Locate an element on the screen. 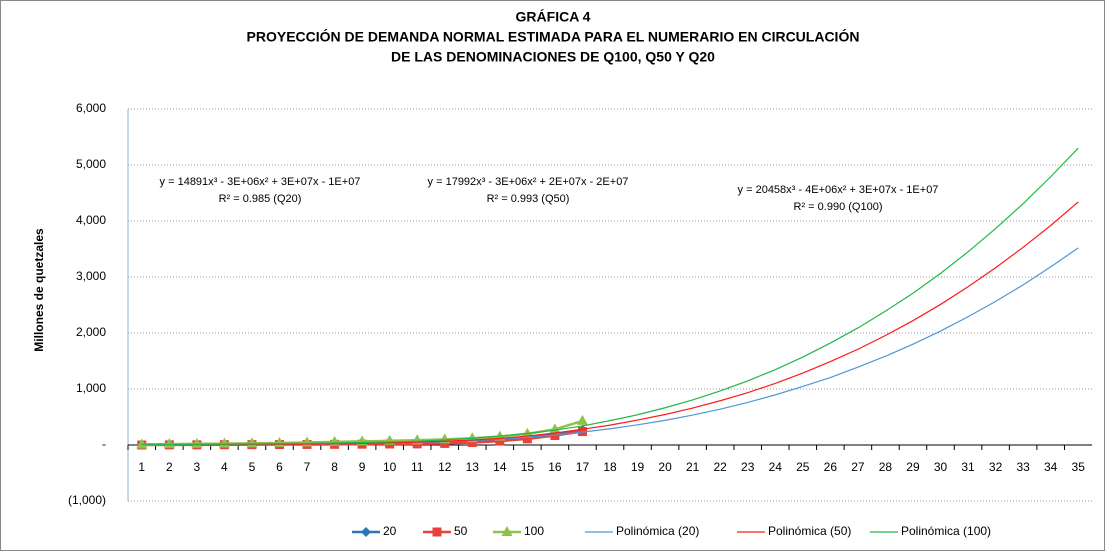  x-tick-label: 10 is located at coordinates (390, 467).